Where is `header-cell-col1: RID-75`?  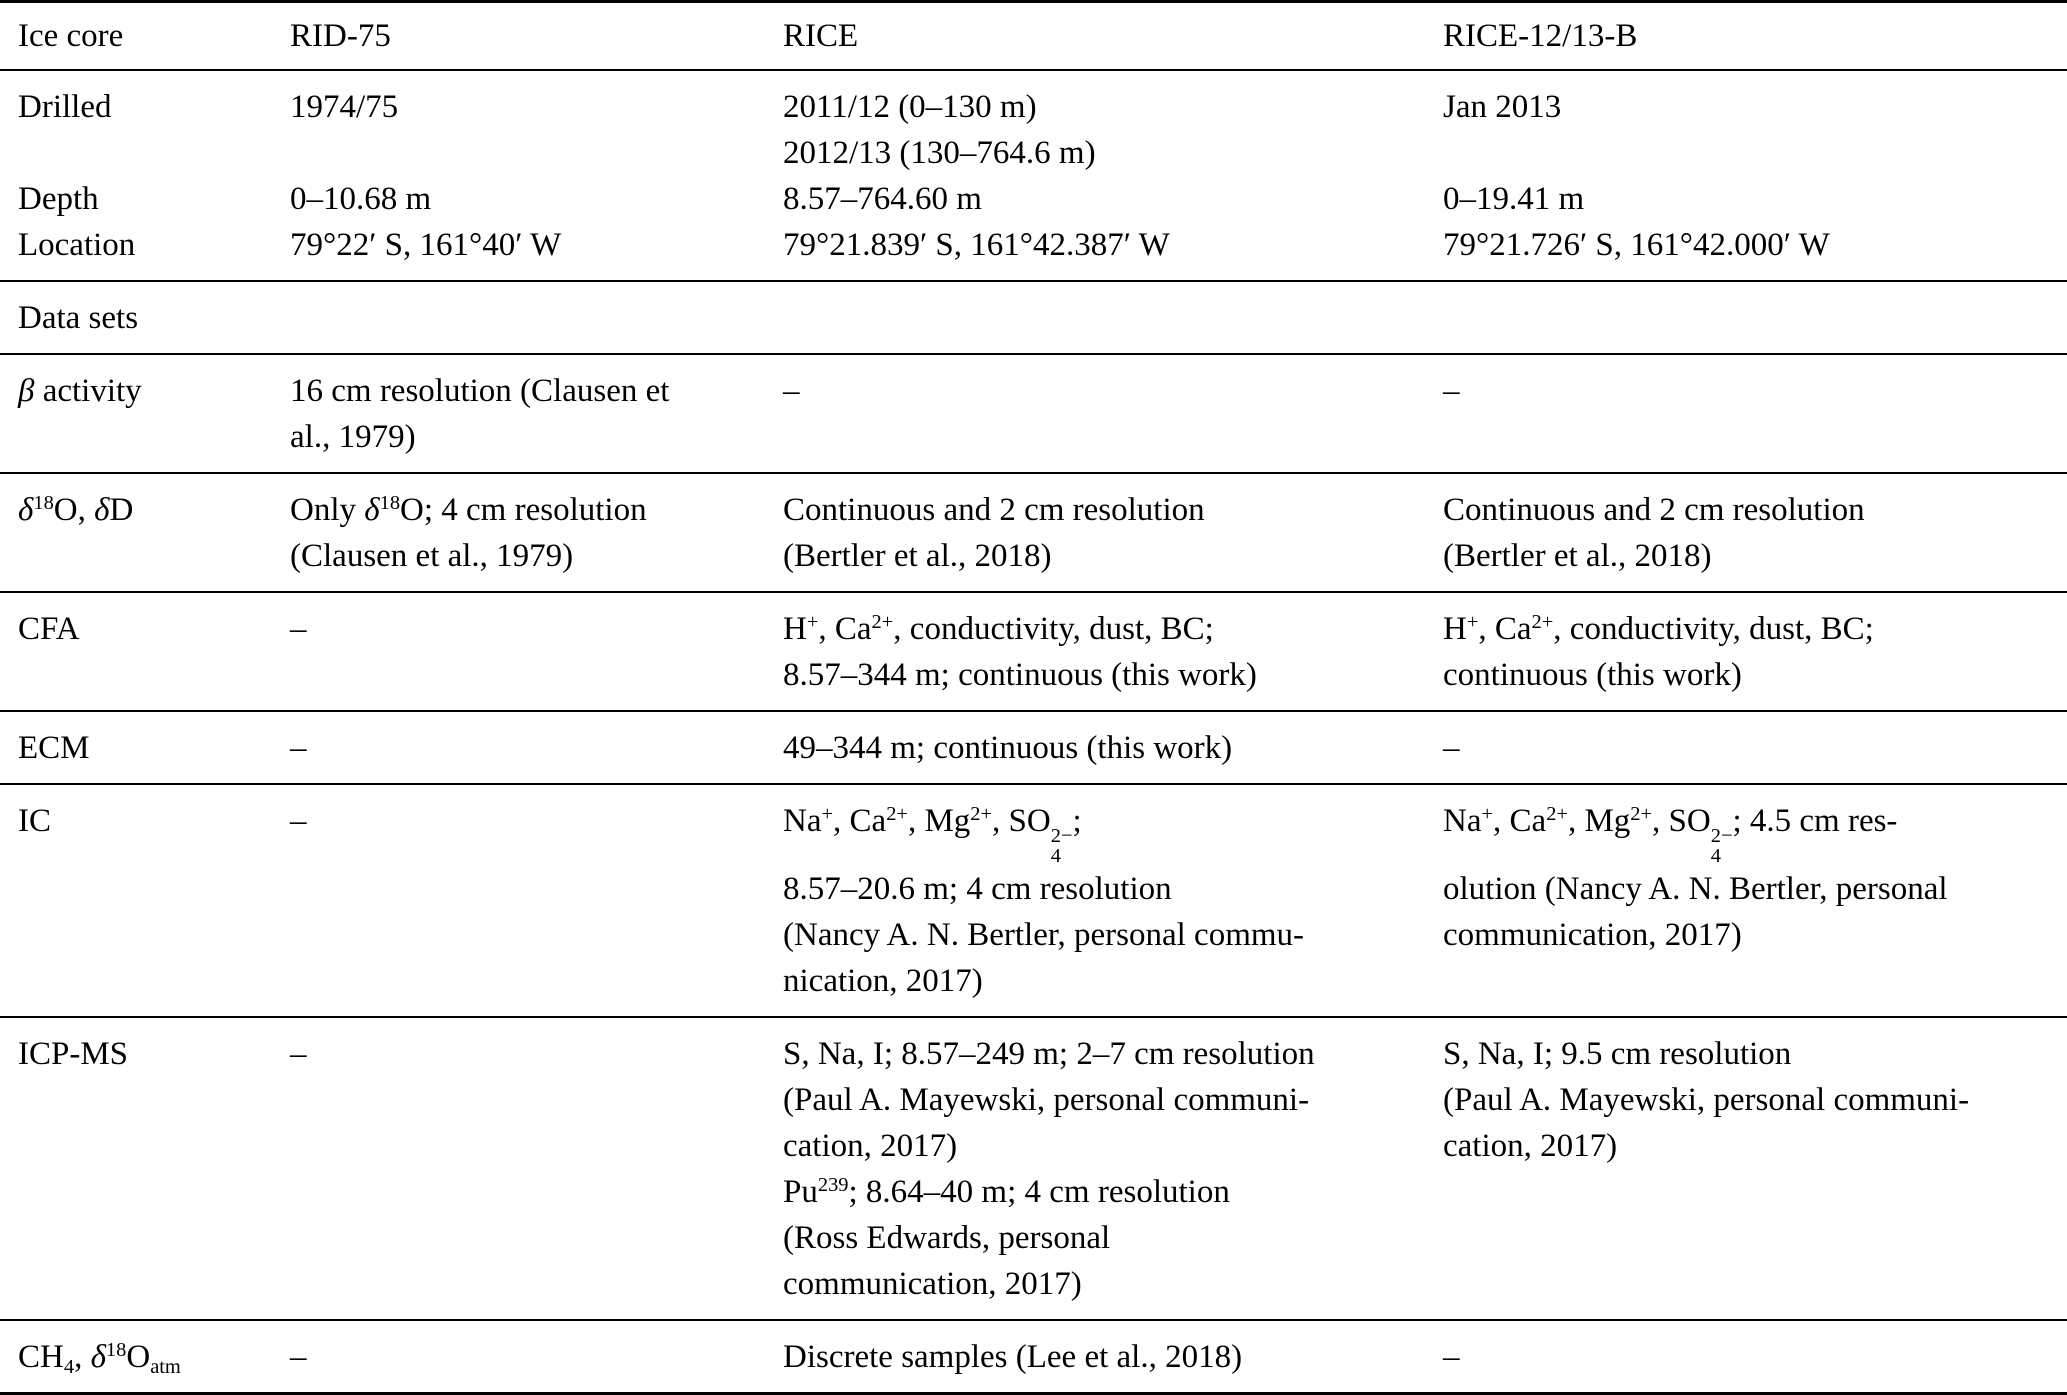 header-cell-col1: RID-75 is located at coordinates (536, 36).